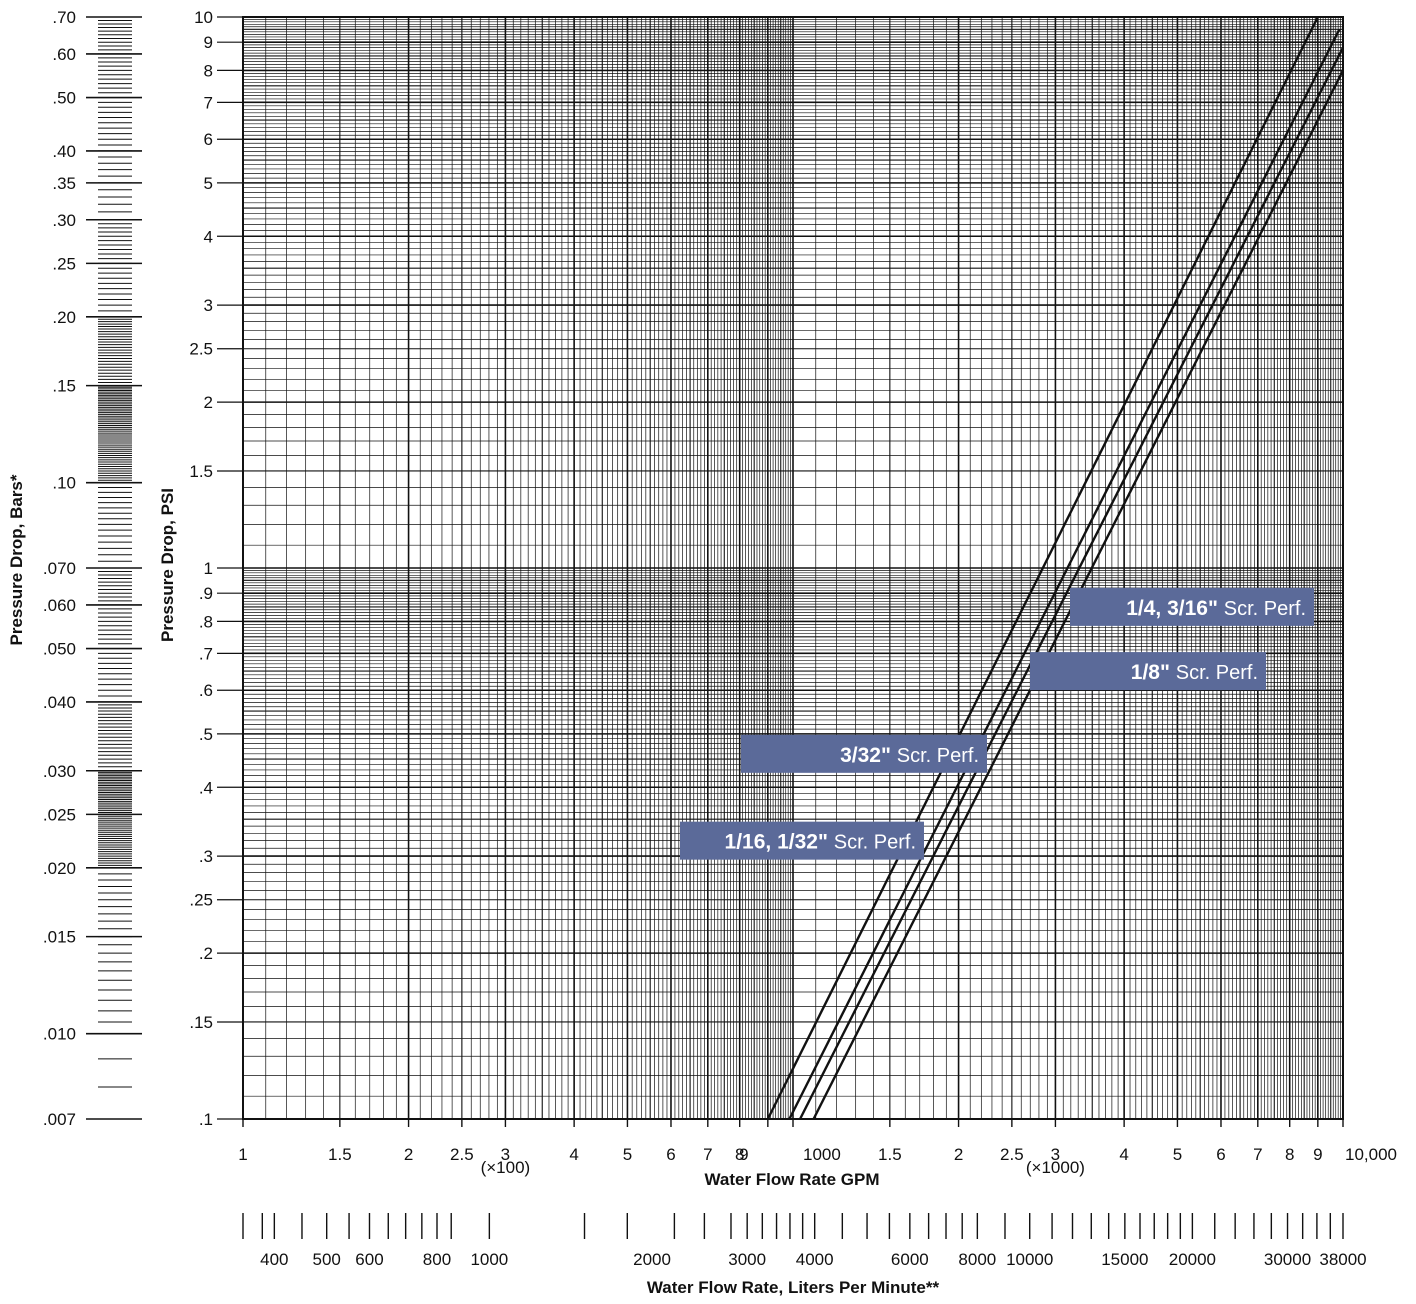 The image size is (1416, 1304). Describe the element at coordinates (208, 70) in the screenshot. I see `y-tick-label: 8` at that location.